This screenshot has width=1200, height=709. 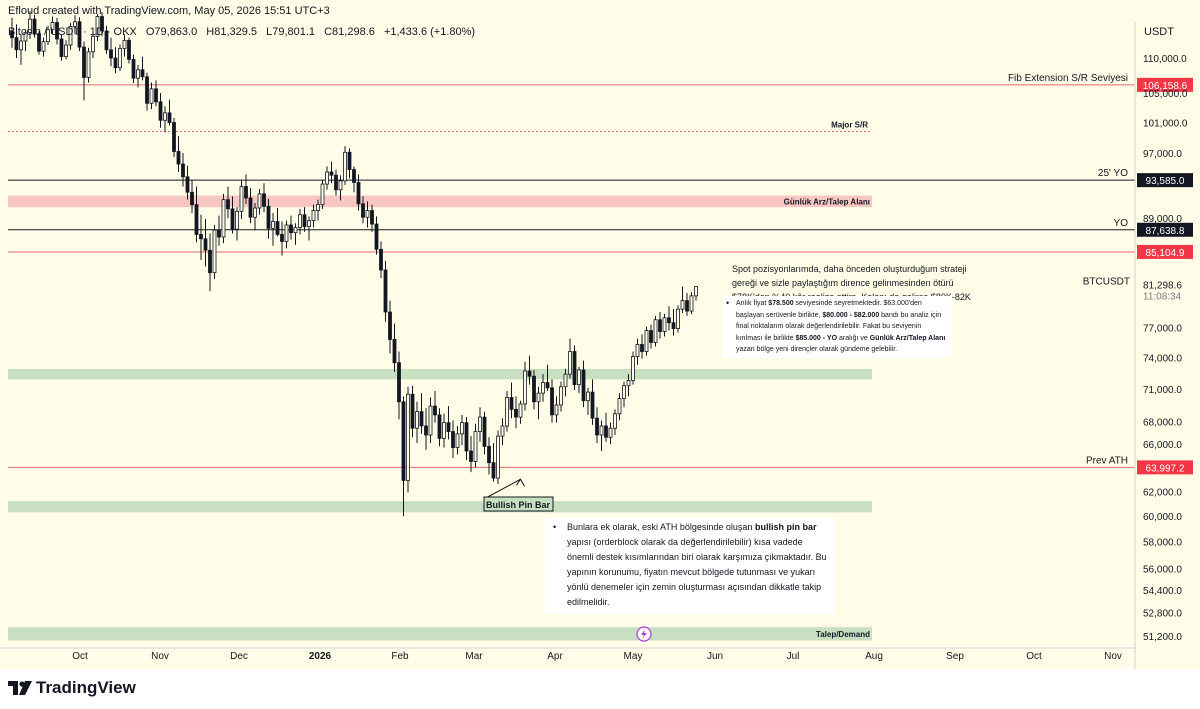 What do you see at coordinates (1034, 656) in the screenshot?
I see `x-tick-label-12: Oct` at bounding box center [1034, 656].